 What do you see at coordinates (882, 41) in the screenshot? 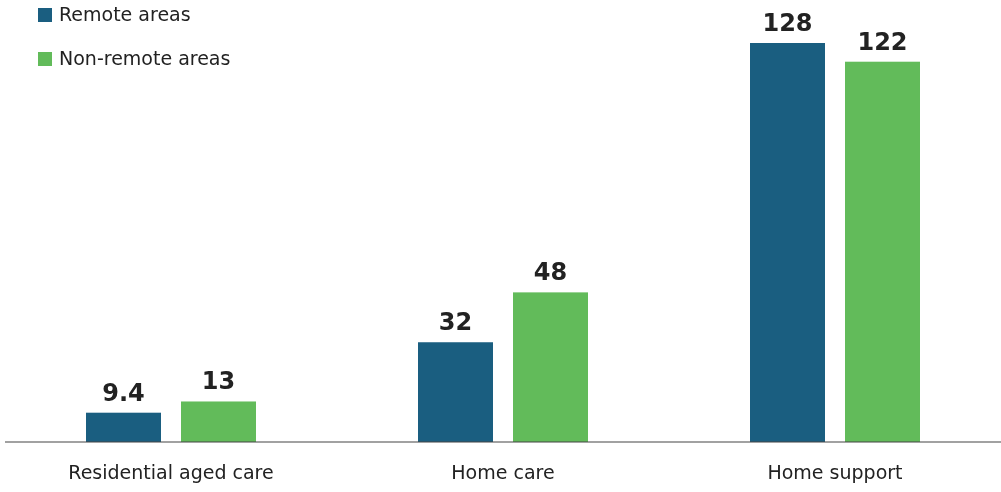
I see `data-label: 122` at bounding box center [882, 41].